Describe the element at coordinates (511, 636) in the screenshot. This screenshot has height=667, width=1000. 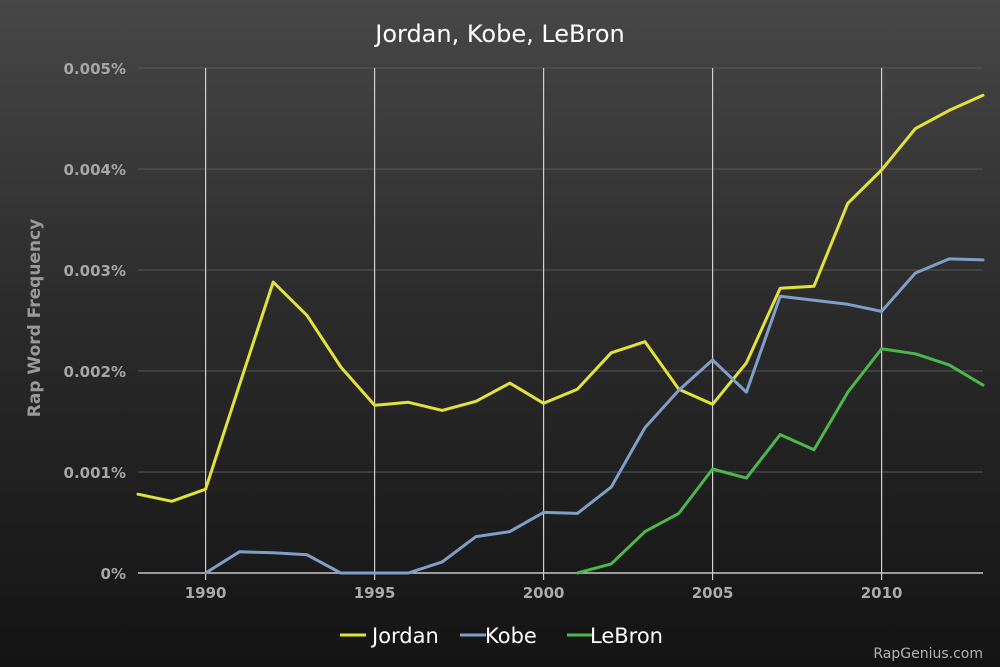
I see `legend-label-kobe: Kobe` at that location.